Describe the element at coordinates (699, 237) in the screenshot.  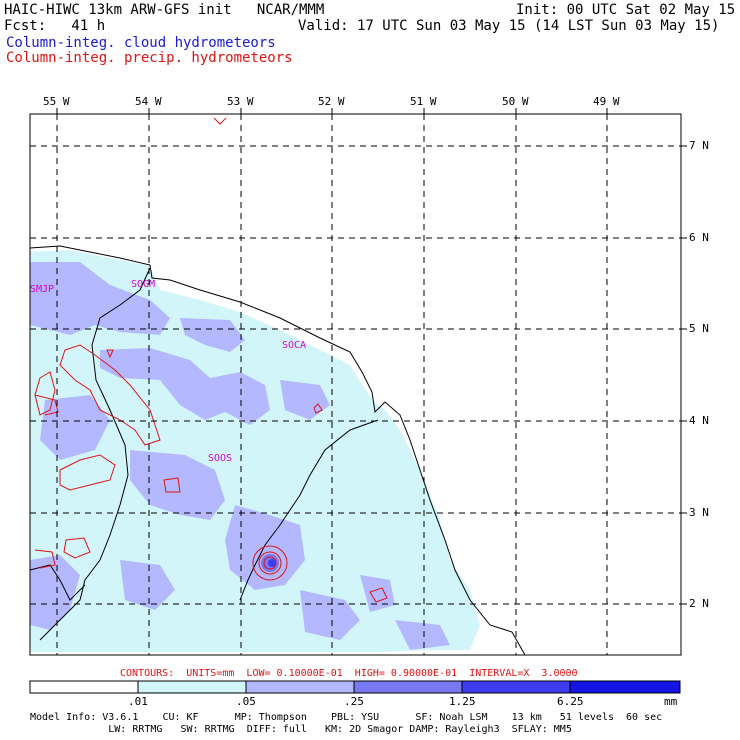
I see `lat-label: 6 N` at that location.